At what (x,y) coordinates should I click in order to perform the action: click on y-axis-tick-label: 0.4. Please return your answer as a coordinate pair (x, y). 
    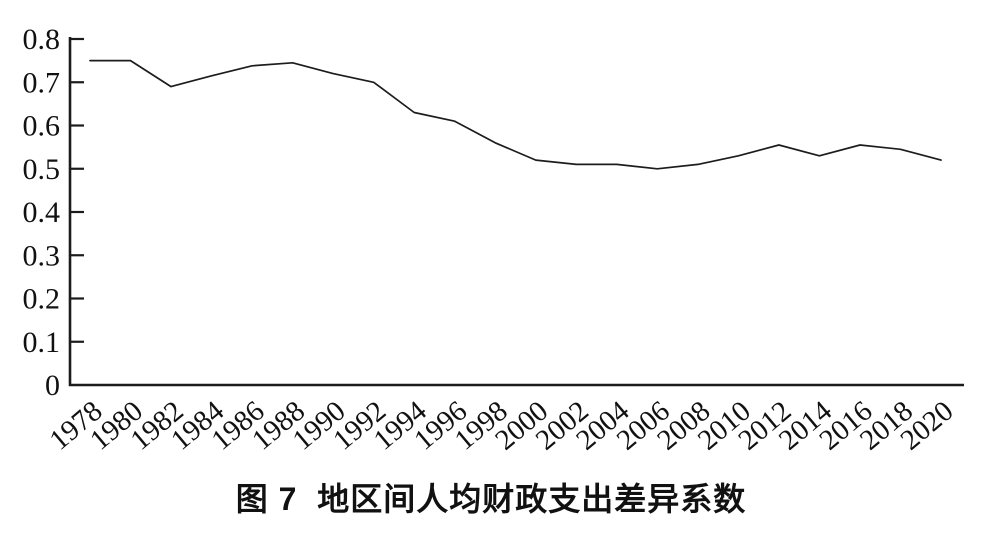
    Looking at the image, I should click on (42, 212).